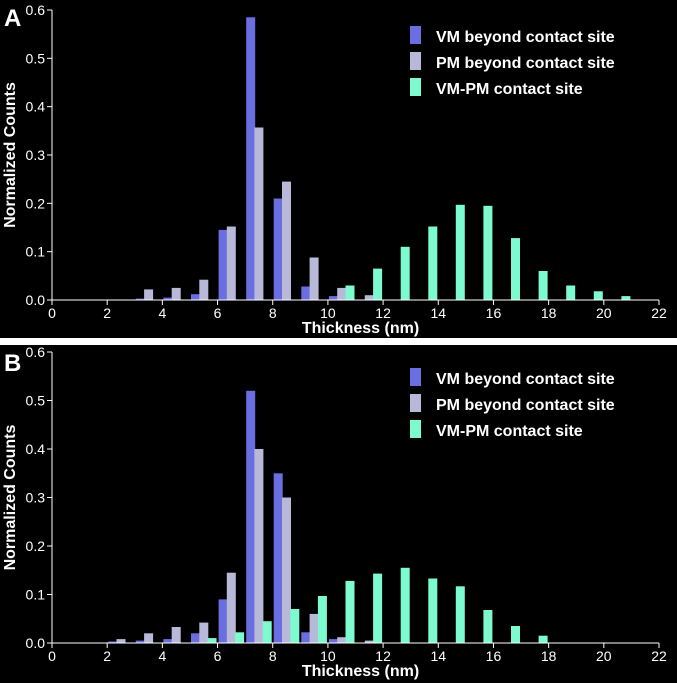 The width and height of the screenshot is (677, 683). Describe the element at coordinates (415, 429) in the screenshot. I see `legend-swatch-contact` at that location.